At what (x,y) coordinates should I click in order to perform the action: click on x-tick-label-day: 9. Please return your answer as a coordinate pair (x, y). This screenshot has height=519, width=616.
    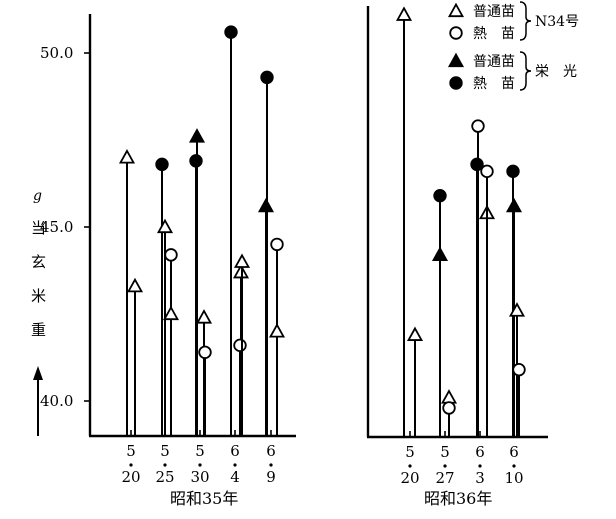
    Looking at the image, I should click on (271, 477).